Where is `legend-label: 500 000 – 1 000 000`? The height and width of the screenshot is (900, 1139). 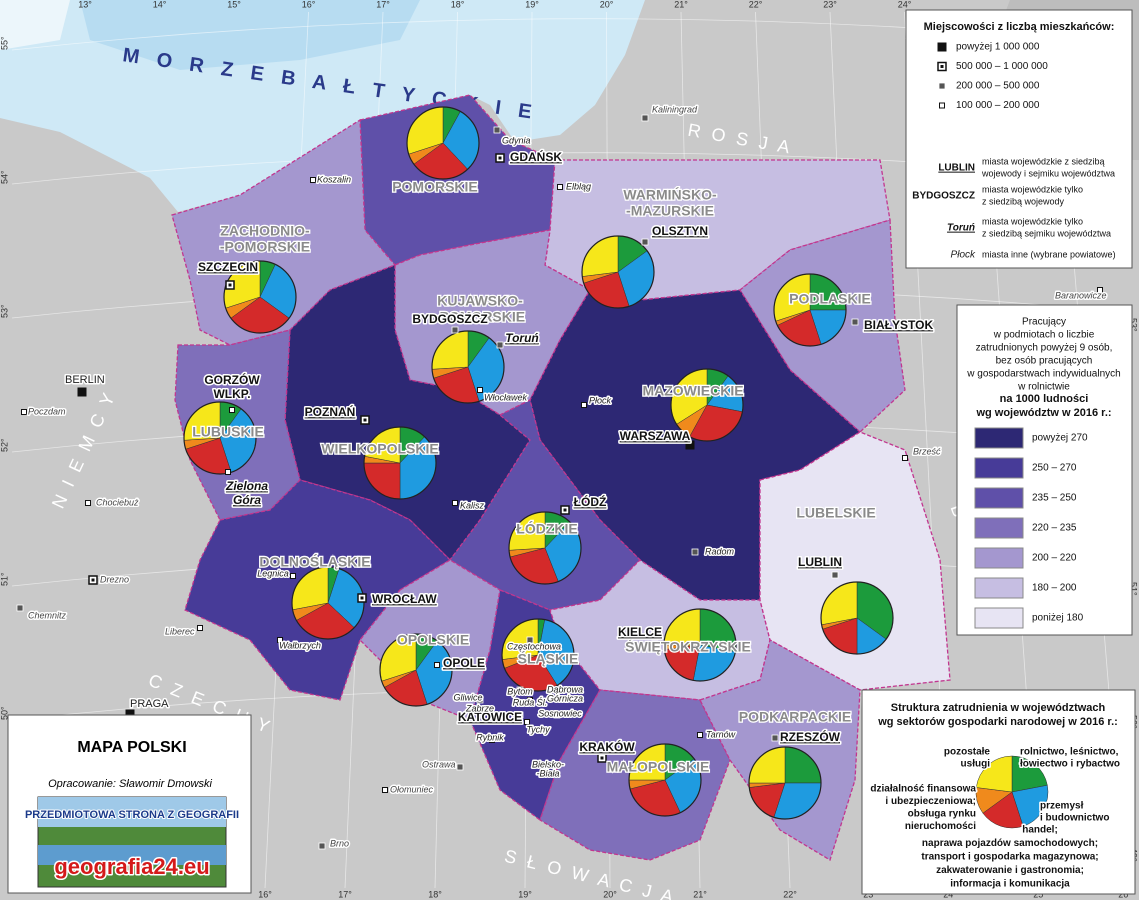
legend-label: 500 000 – 1 000 000 is located at coordinates (1002, 66).